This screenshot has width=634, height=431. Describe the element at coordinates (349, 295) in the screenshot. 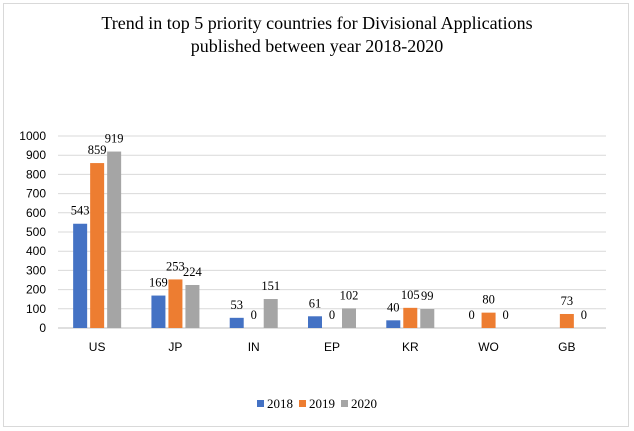

I see `data-label: 102` at that location.